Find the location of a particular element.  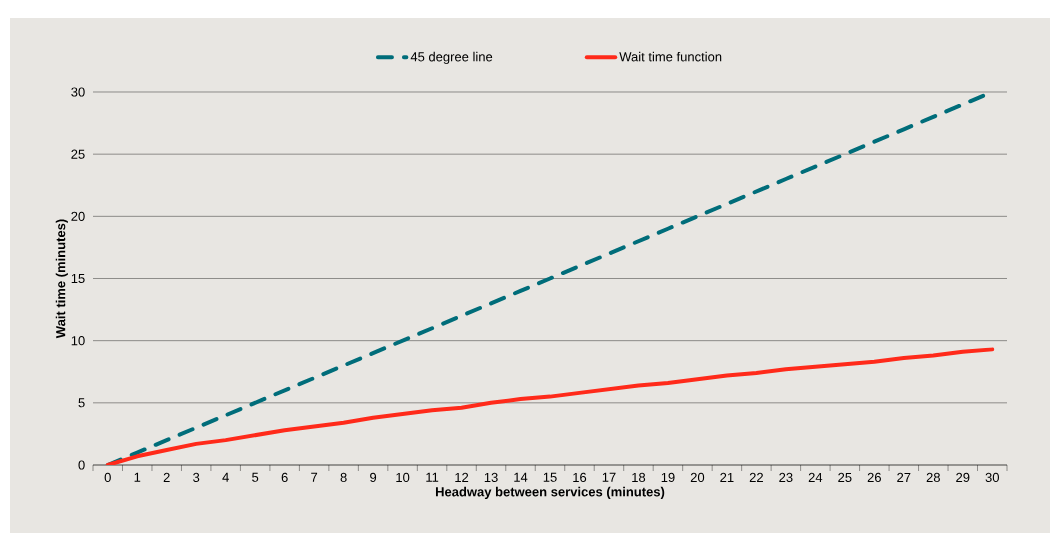

x-tick-label: 30 is located at coordinates (992, 477).